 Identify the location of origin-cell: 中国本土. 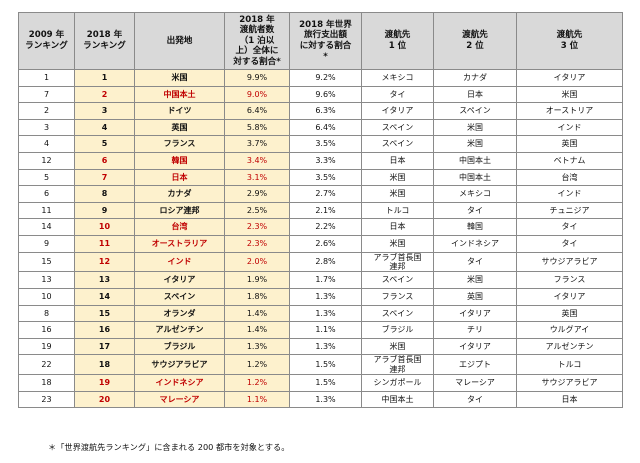
(179, 94).